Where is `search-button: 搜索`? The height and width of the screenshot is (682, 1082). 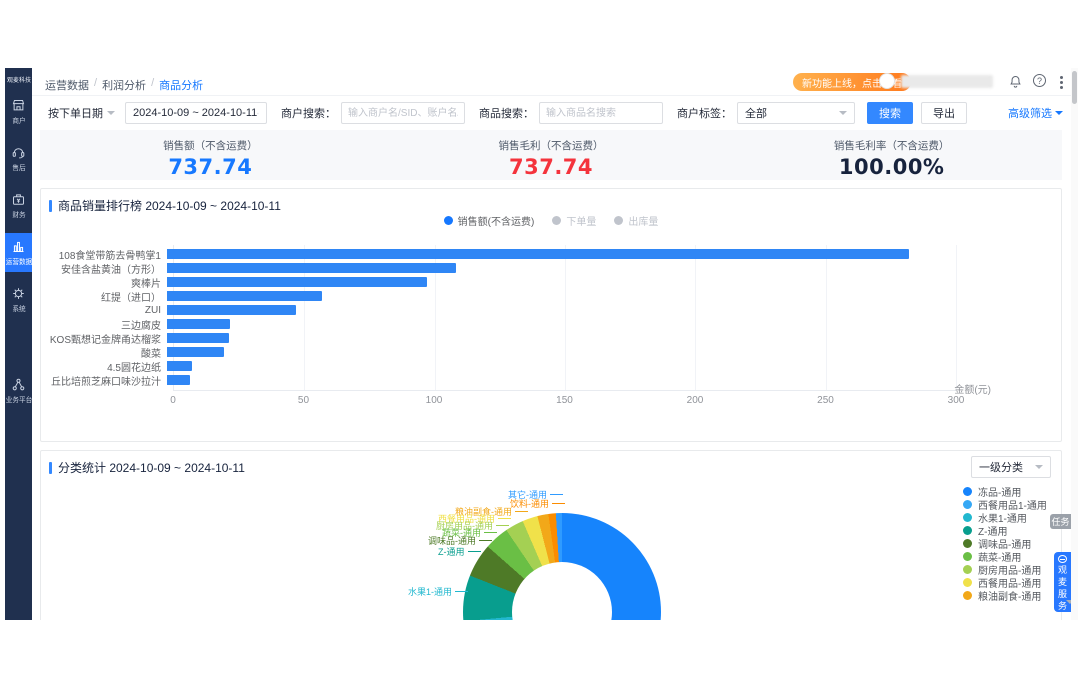 search-button: 搜索 is located at coordinates (890, 113).